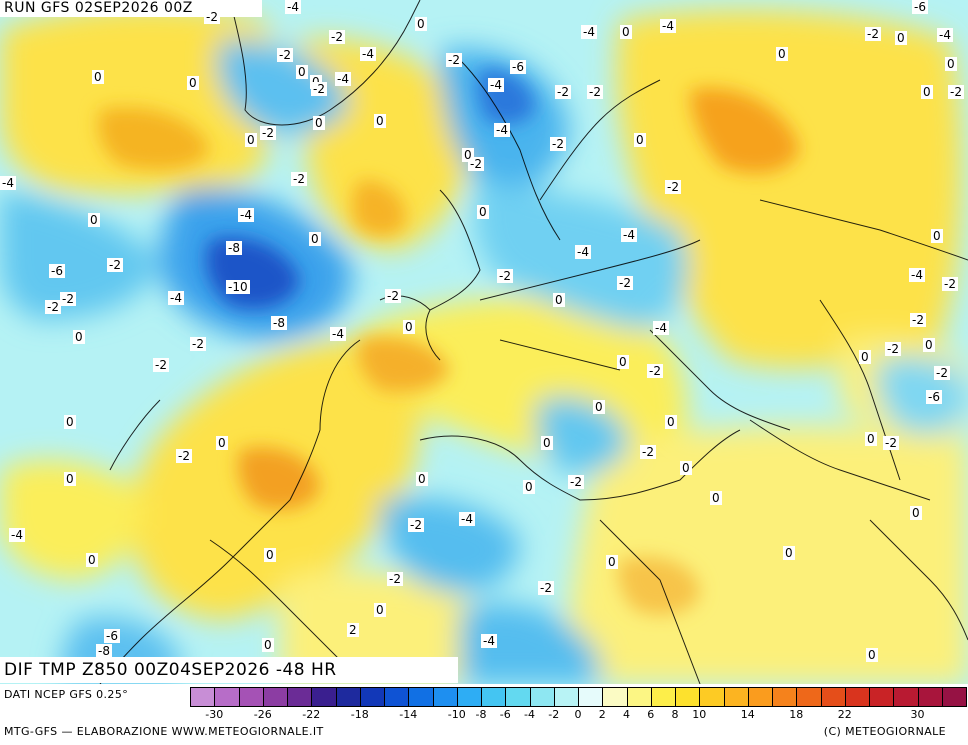 Image resolution: width=968 pixels, height=745 pixels. What do you see at coordinates (747, 714) in the screenshot?
I see `scale-tick-label: 14` at bounding box center [747, 714].